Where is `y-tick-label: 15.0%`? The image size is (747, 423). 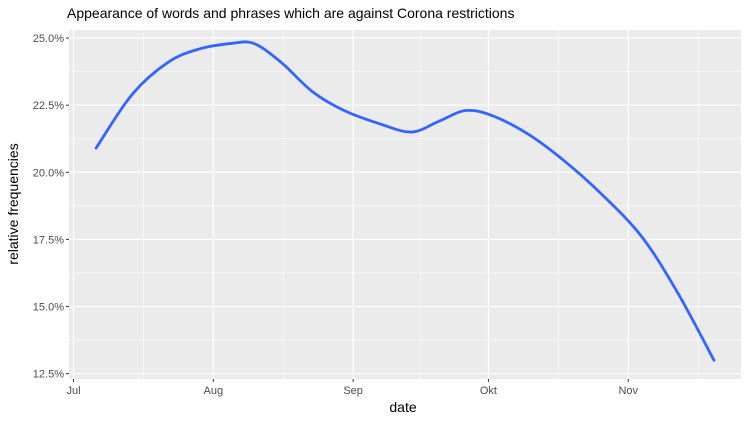
y-tick-label: 15.0% is located at coordinates (48, 308).